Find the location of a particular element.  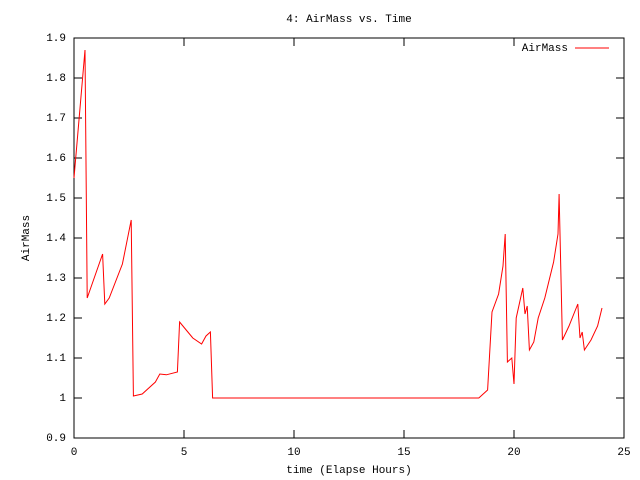

x-tick-label: 20 is located at coordinates (513, 453).